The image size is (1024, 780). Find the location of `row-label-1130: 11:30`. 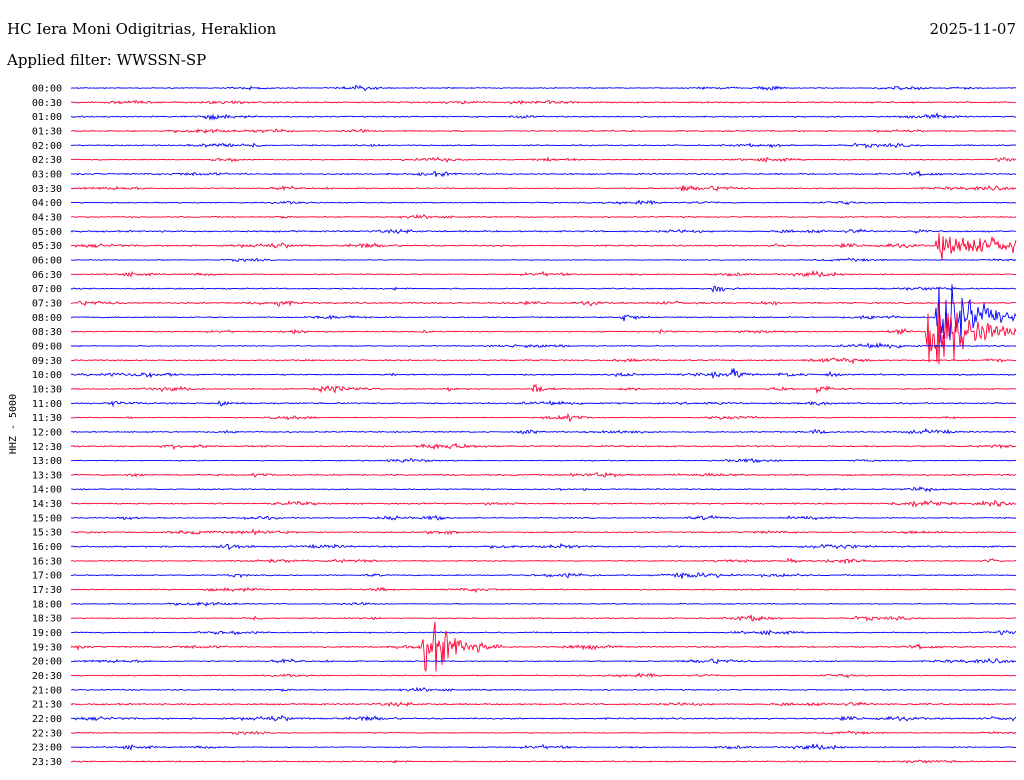

row-label-1130: 11:30 is located at coordinates (47, 418).